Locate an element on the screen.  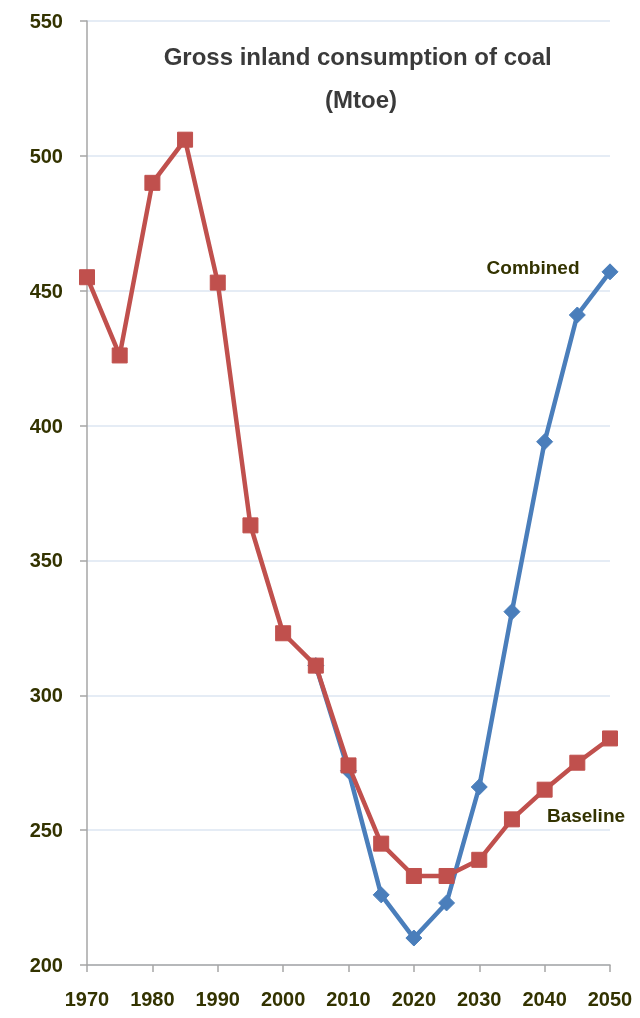
y-tick-label: 400 is located at coordinates (46, 425).